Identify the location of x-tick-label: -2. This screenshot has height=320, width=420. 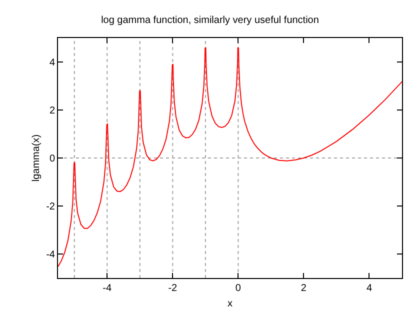
(173, 288).